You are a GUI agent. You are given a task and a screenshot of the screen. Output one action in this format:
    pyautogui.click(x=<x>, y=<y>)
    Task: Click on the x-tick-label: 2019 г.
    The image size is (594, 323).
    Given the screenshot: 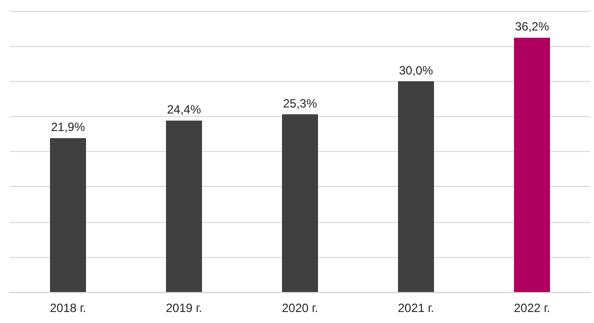 What is the action you would take?
    pyautogui.click(x=184, y=308)
    